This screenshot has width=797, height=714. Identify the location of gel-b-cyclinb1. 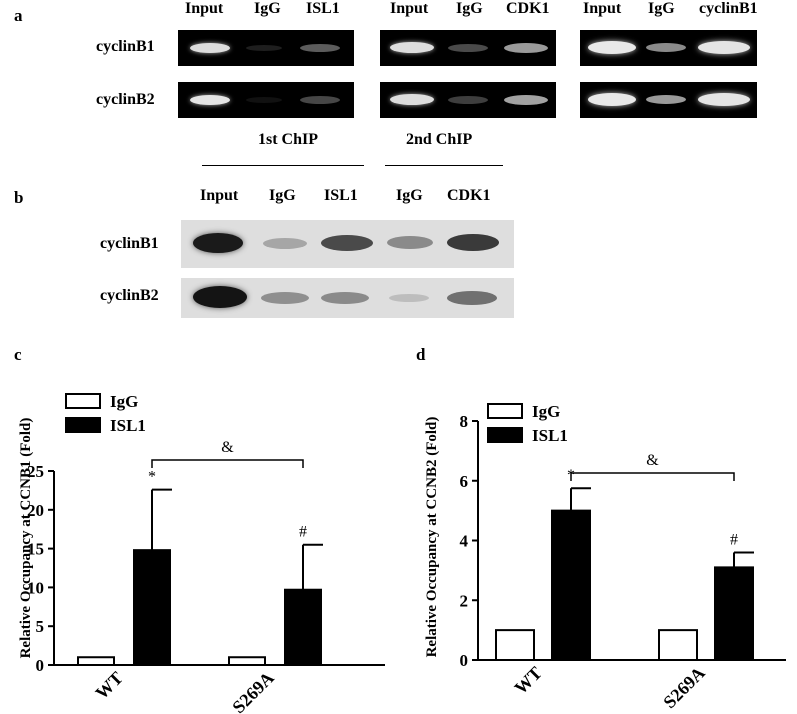
(347, 244).